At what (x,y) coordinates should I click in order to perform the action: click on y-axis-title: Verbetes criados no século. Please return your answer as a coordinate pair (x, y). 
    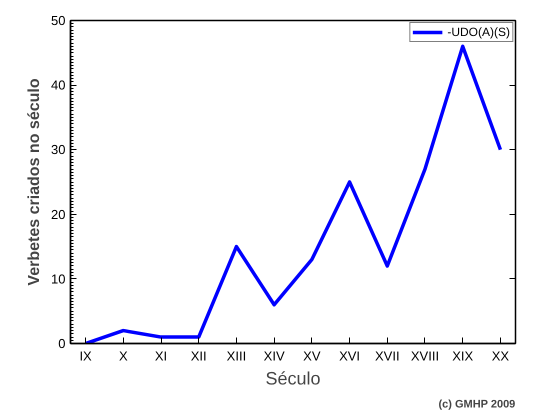
    Looking at the image, I should click on (35, 182).